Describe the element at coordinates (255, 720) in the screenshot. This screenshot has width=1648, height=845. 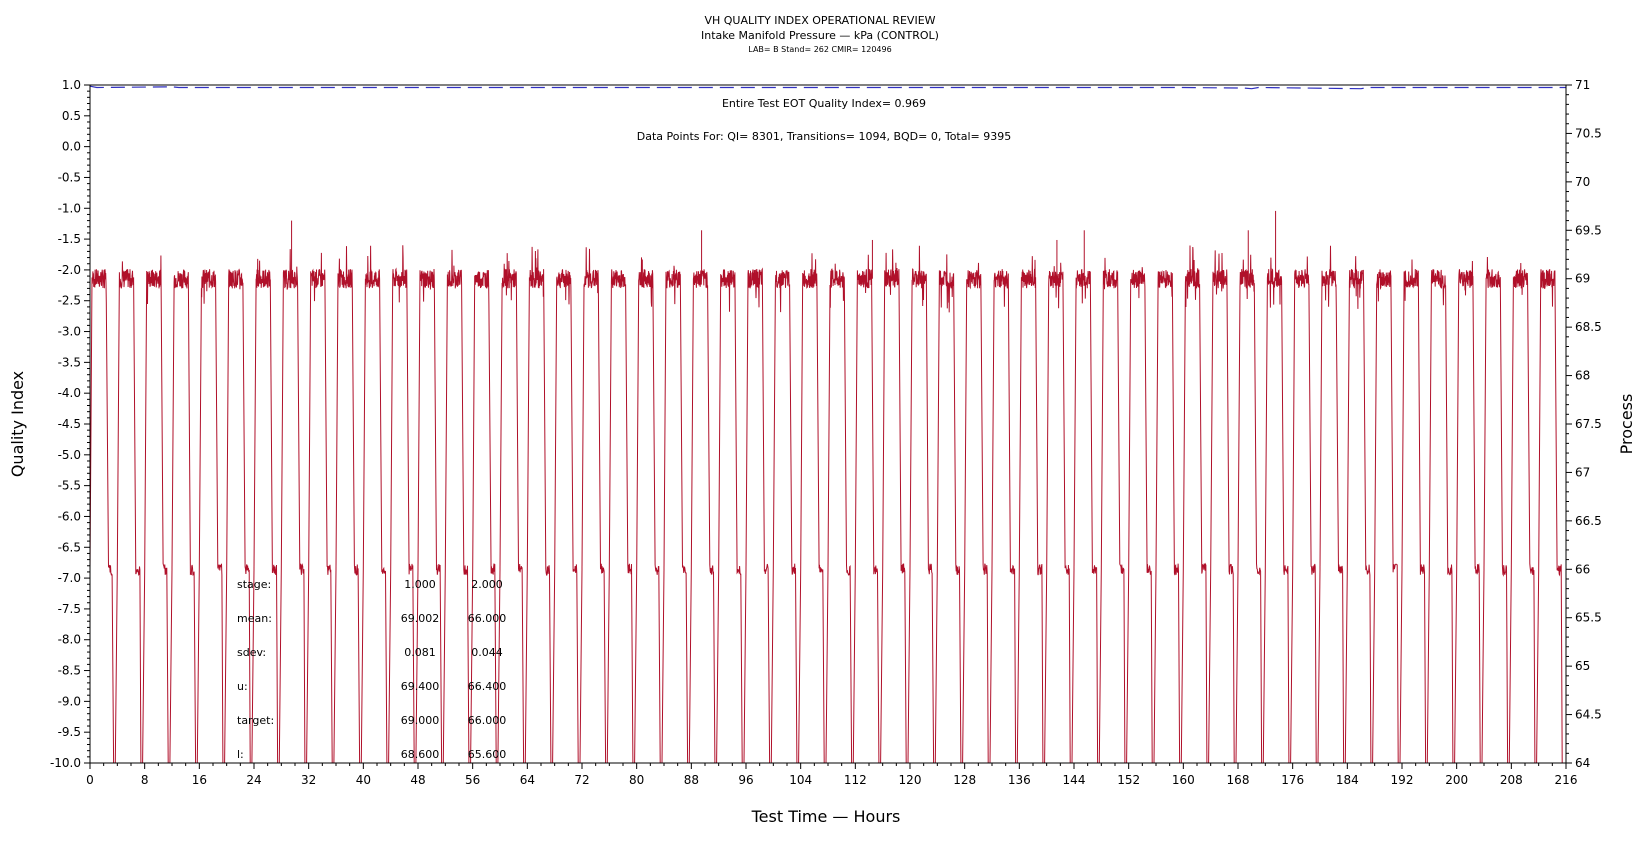
I see `stats-label: target:` at that location.